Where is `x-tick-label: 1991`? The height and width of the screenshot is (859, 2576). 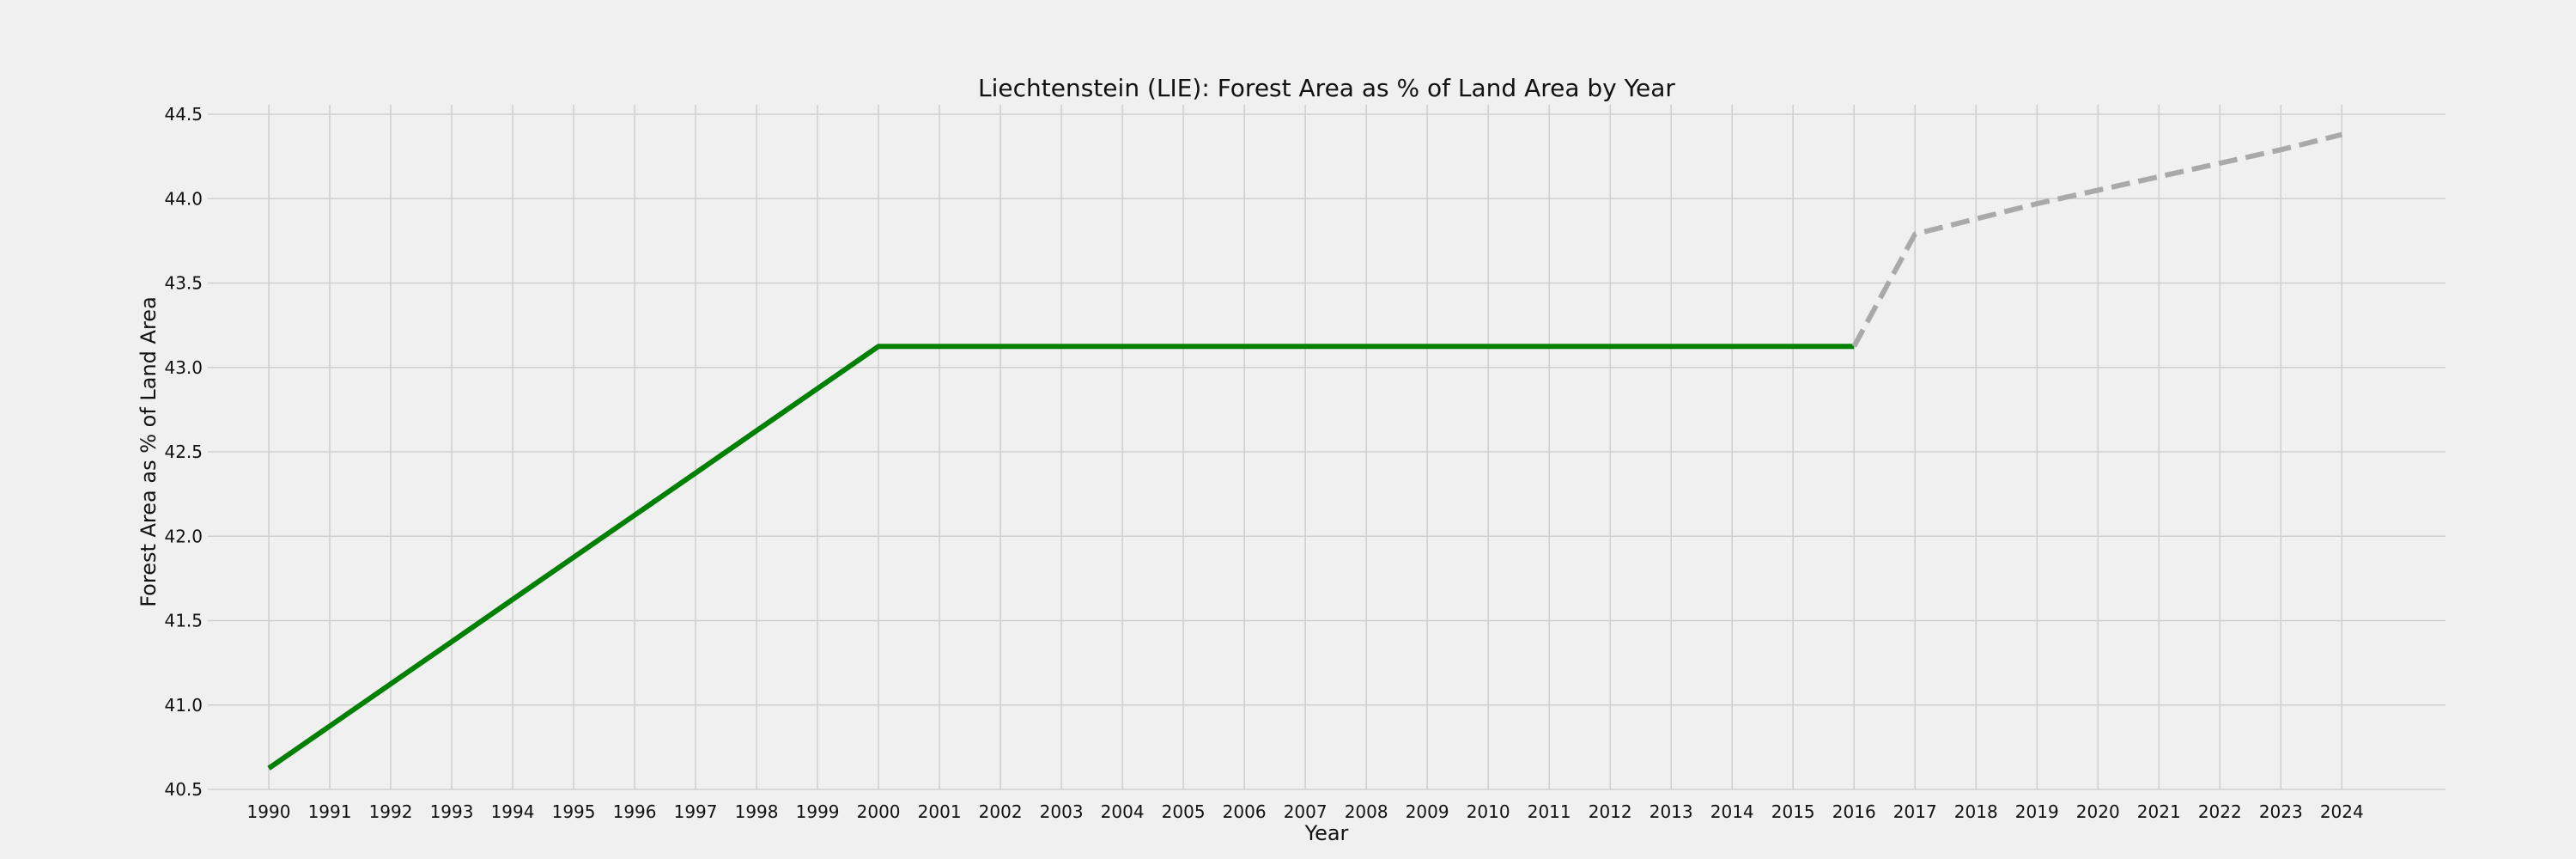
x-tick-label: 1991 is located at coordinates (330, 811).